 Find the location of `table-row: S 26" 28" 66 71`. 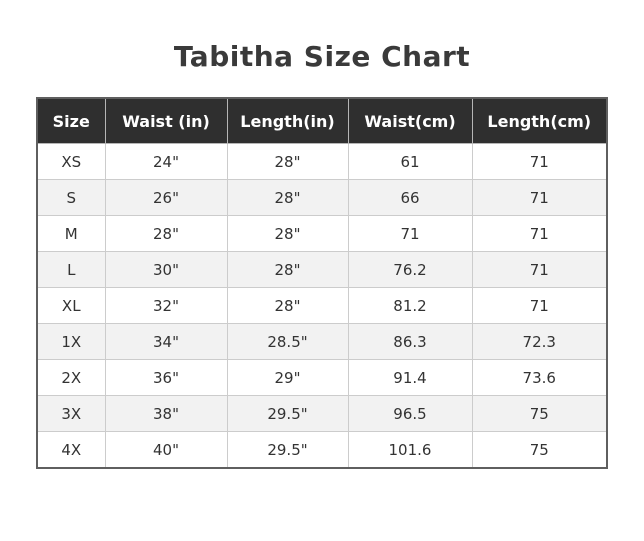

table-row: S 26" 28" 66 71 is located at coordinates (322, 197).